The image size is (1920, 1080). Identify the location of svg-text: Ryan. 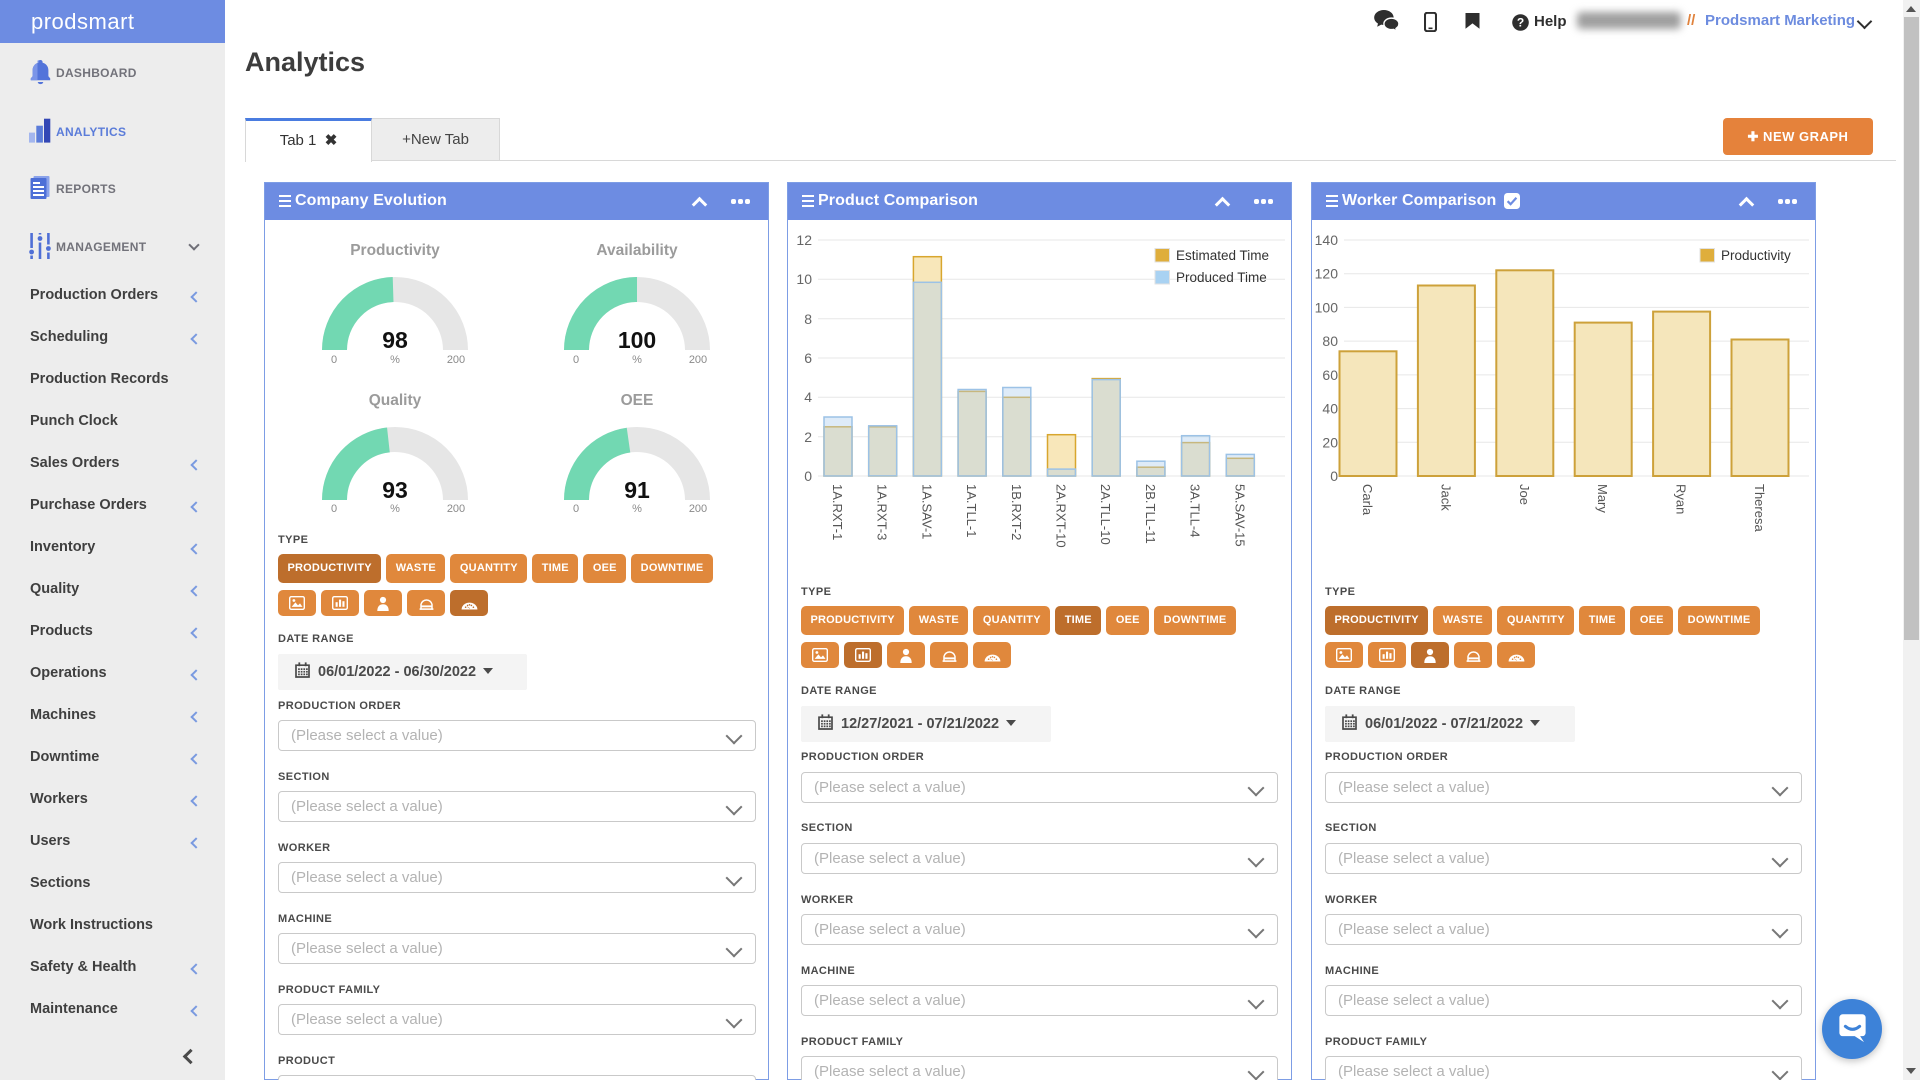
(1681, 499).